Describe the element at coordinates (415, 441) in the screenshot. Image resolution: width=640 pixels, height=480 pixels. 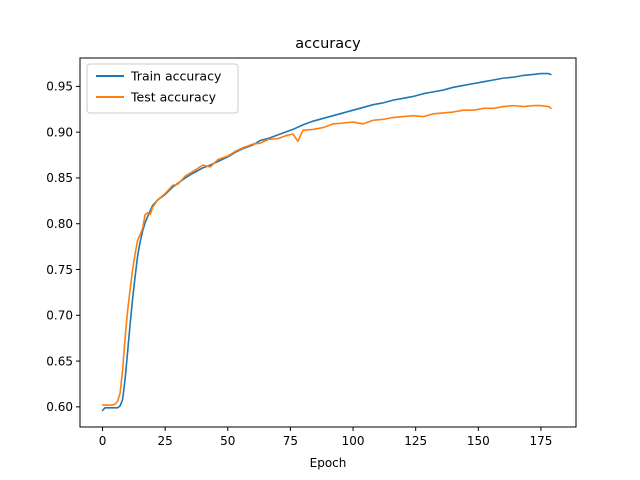
I see `x-tick-label: 125` at that location.